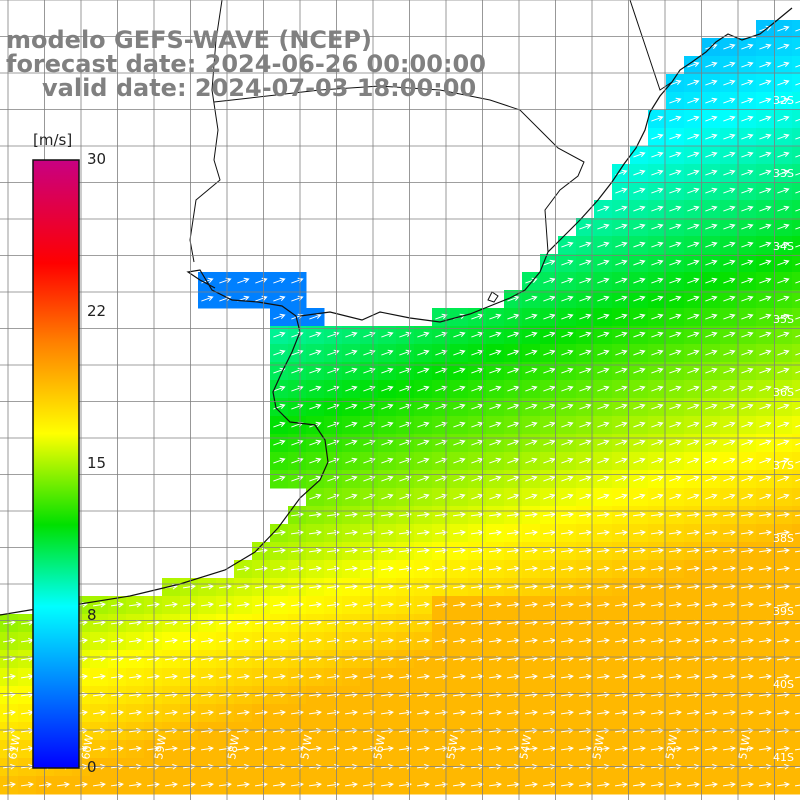 The image size is (800, 800). Describe the element at coordinates (87, 747) in the screenshot. I see `longitude-label: 60W` at that location.